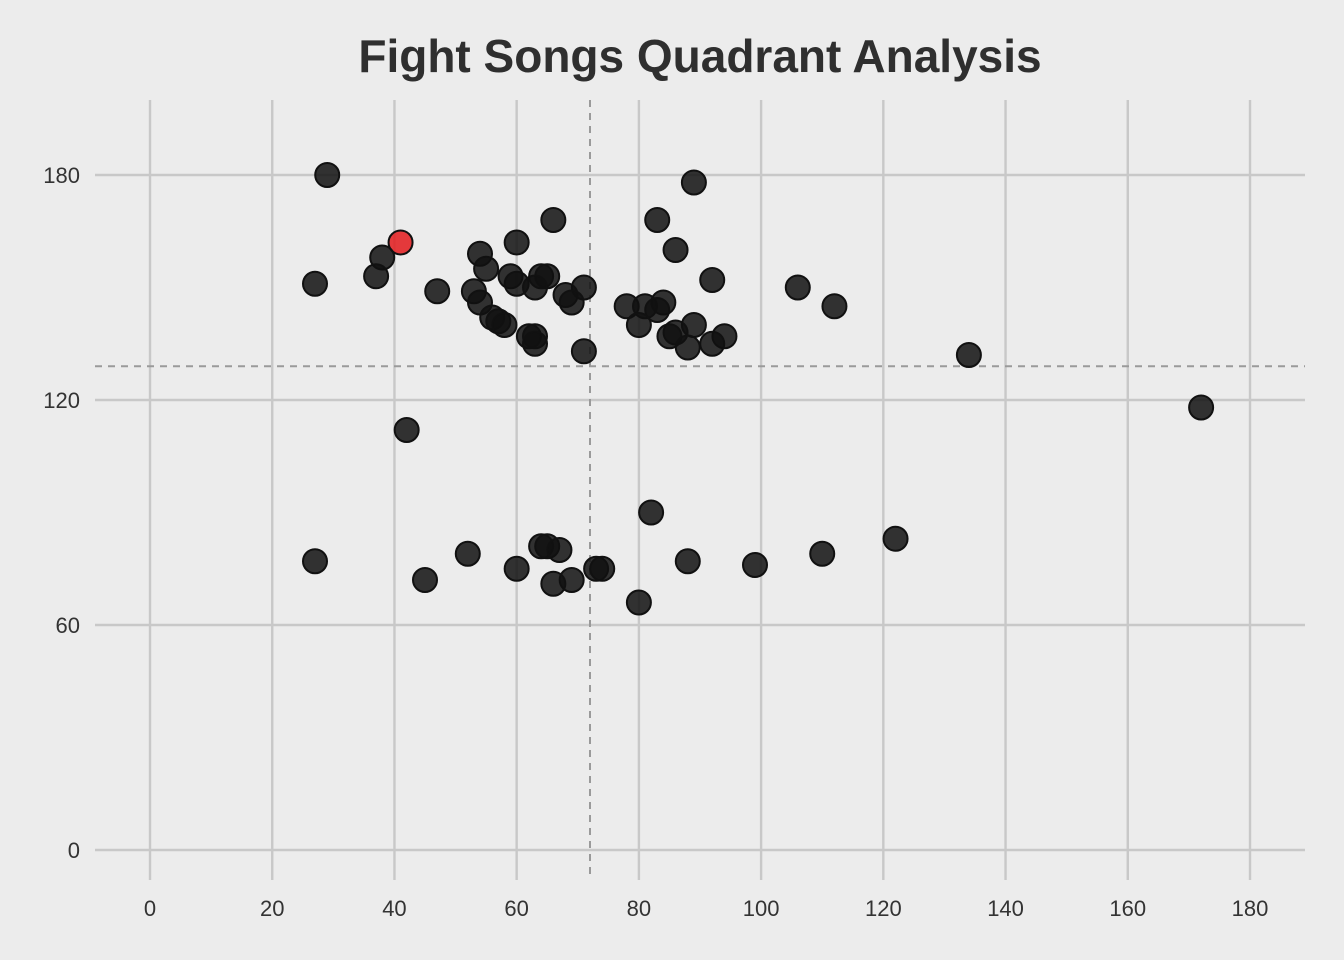 This screenshot has width=1344, height=960. What do you see at coordinates (1005, 908) in the screenshot?
I see `x-tick-label: 140` at bounding box center [1005, 908].